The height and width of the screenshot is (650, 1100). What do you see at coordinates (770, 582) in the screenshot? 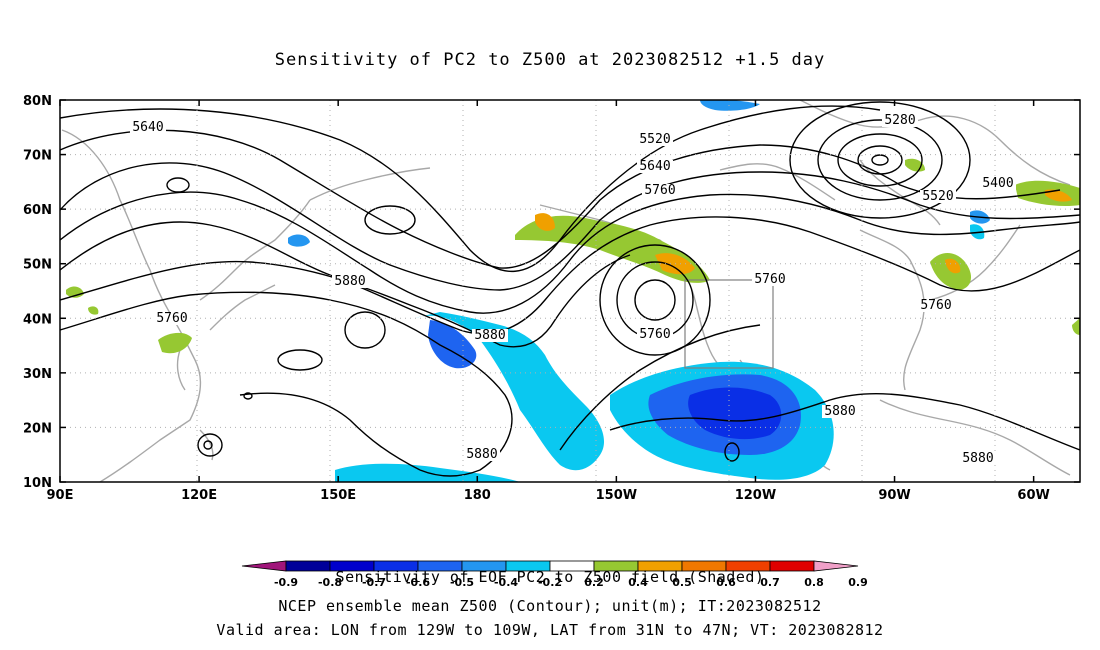
I see `colorbar-tick-label: 0.7` at bounding box center [770, 582].